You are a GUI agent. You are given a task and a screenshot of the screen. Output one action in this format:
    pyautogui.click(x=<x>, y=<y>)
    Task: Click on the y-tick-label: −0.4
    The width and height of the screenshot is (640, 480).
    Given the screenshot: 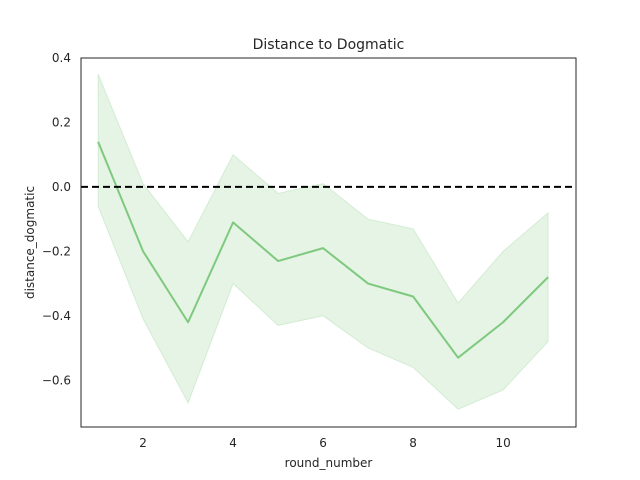 What is the action you would take?
    pyautogui.click(x=56, y=316)
    